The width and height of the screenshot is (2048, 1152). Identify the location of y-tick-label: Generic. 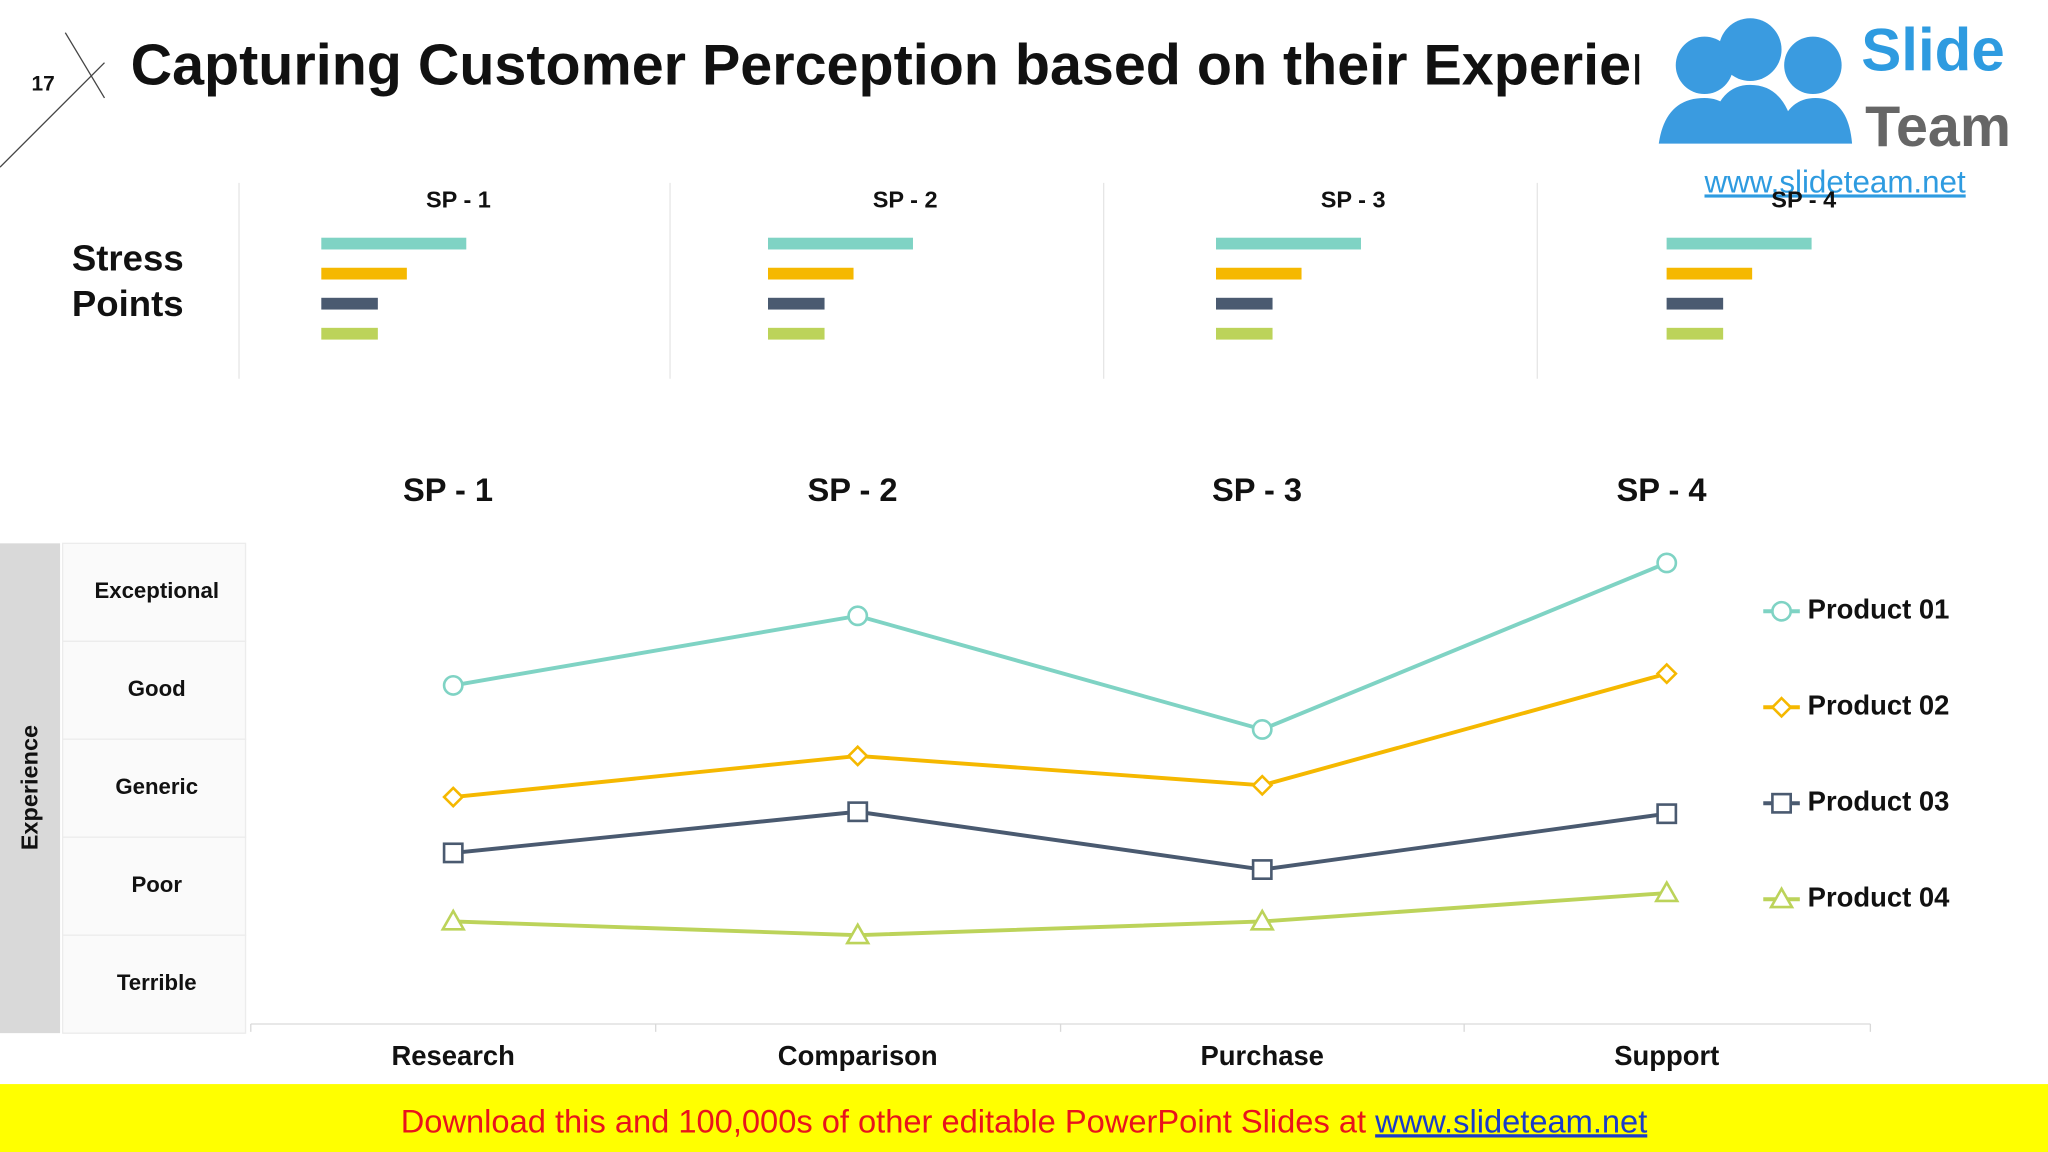
(156, 786).